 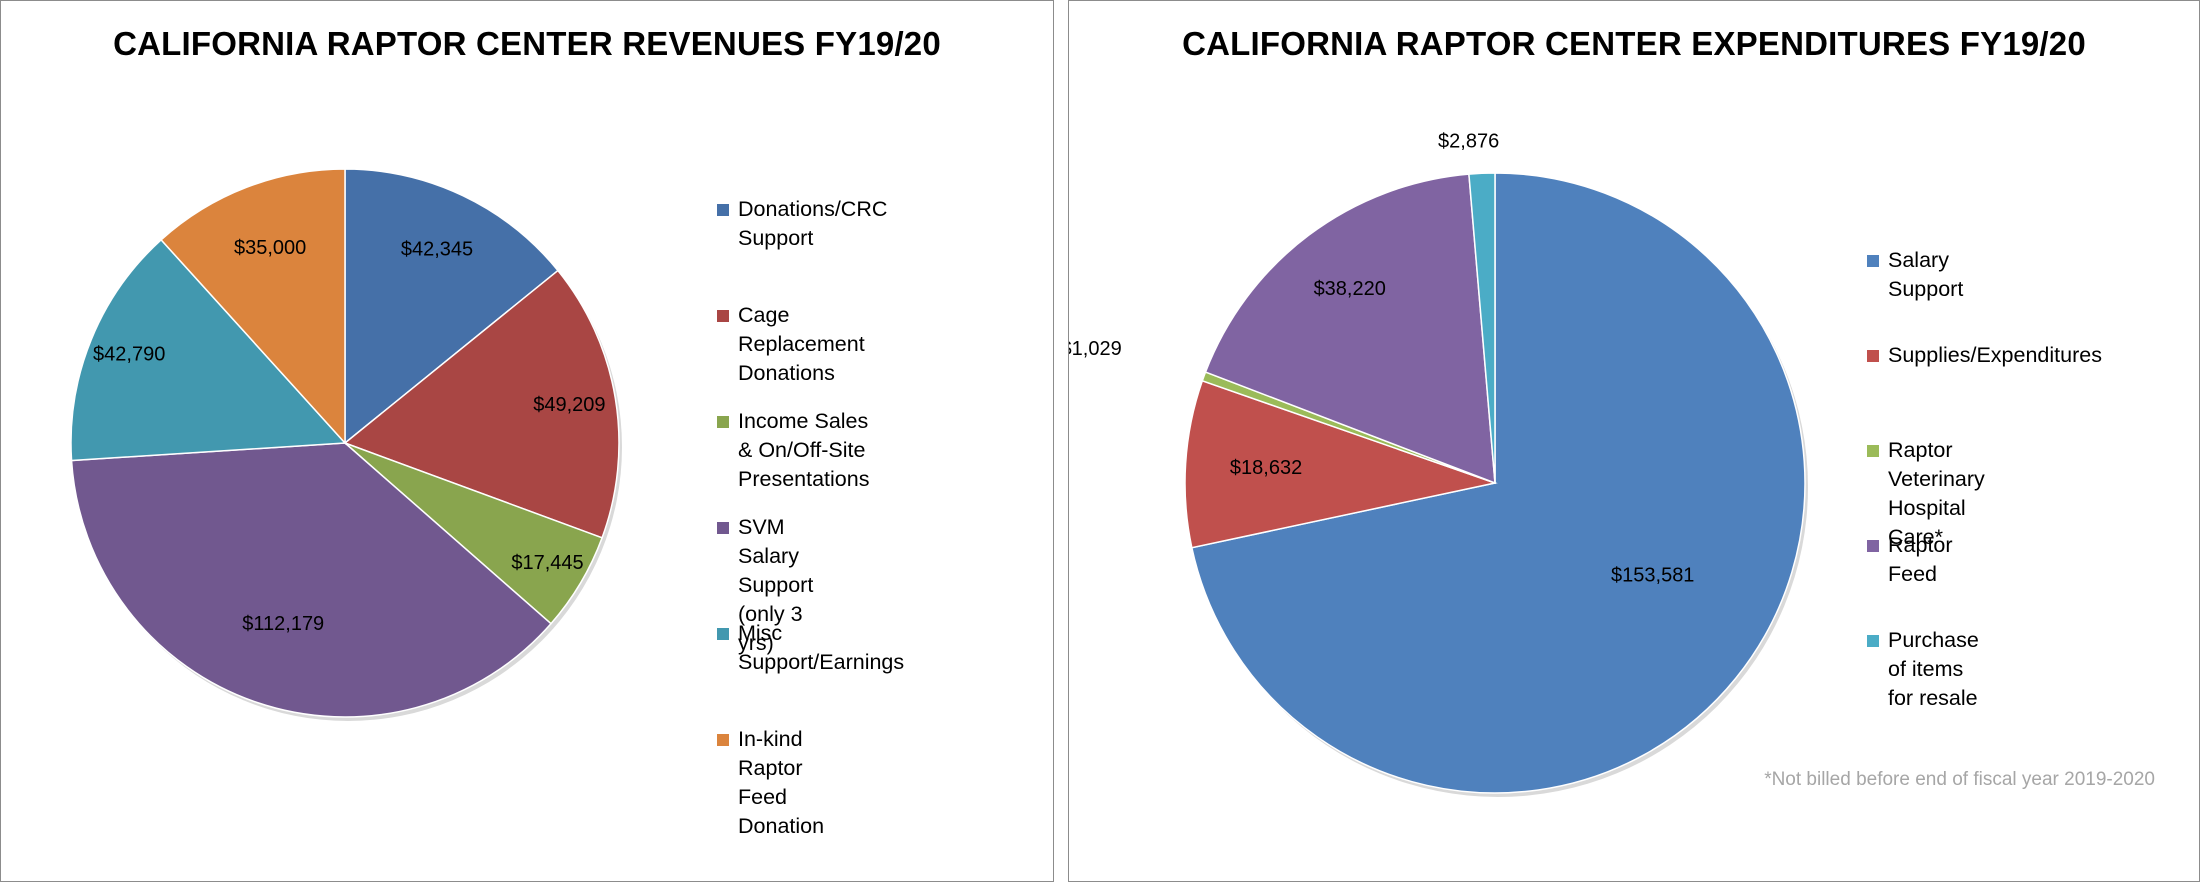 What do you see at coordinates (1652, 576) in the screenshot?
I see `data-label-salary-support: $153,581` at bounding box center [1652, 576].